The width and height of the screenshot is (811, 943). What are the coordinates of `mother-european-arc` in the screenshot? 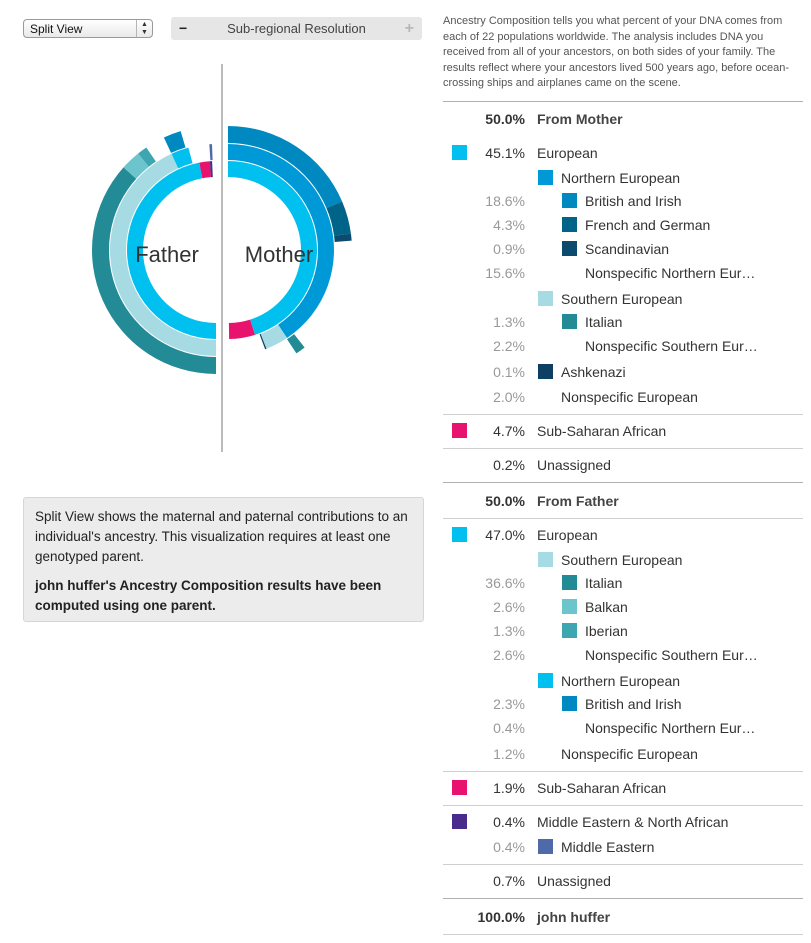 It's located at (272, 248).